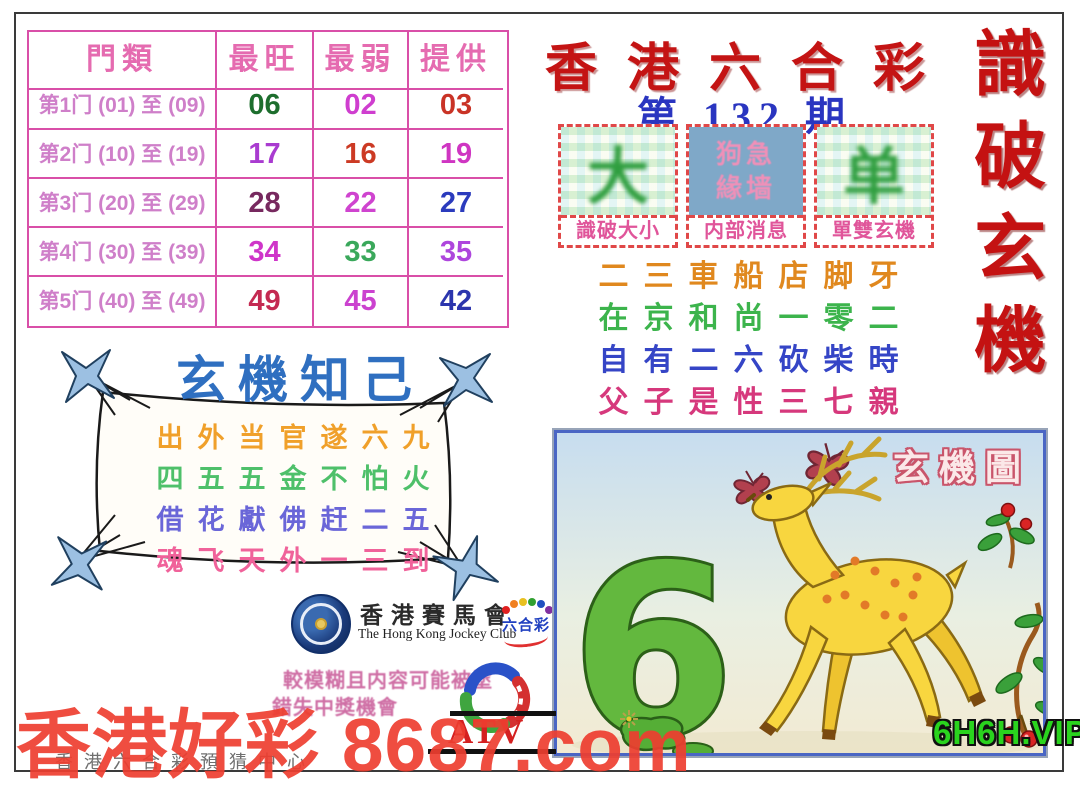 The height and width of the screenshot is (793, 1080). Describe the element at coordinates (872, 715) in the screenshot. I see `hooves` at that location.